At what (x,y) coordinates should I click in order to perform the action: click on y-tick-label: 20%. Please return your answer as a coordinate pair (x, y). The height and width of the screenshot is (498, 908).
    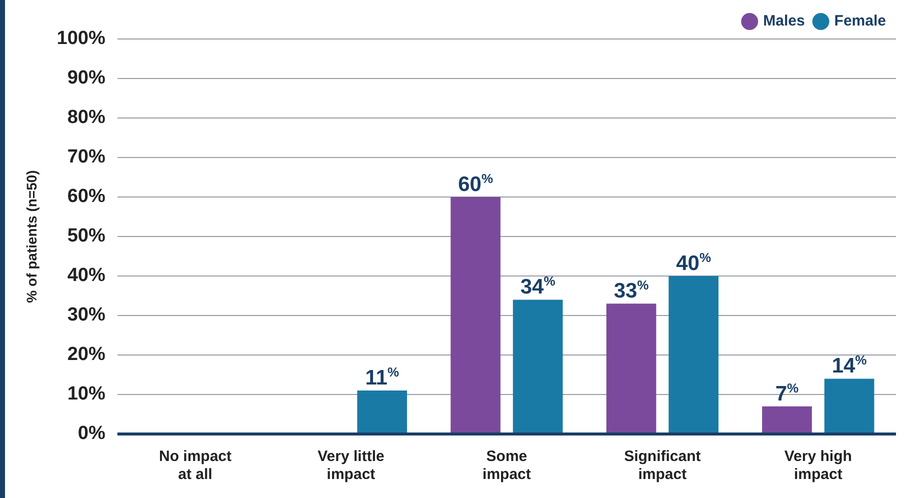
    Looking at the image, I should click on (86, 355).